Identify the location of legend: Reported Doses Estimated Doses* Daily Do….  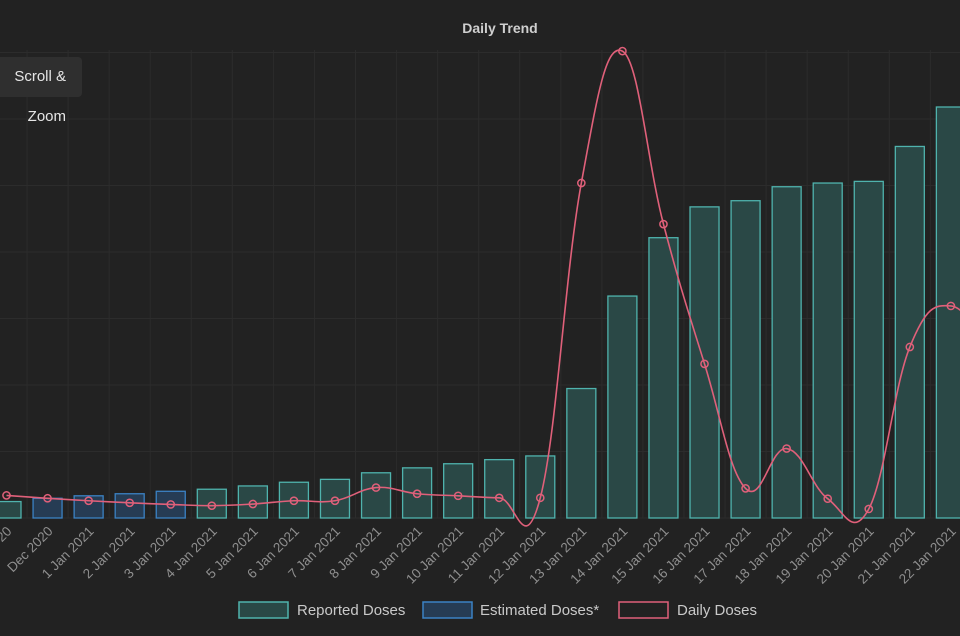
(497, 610).